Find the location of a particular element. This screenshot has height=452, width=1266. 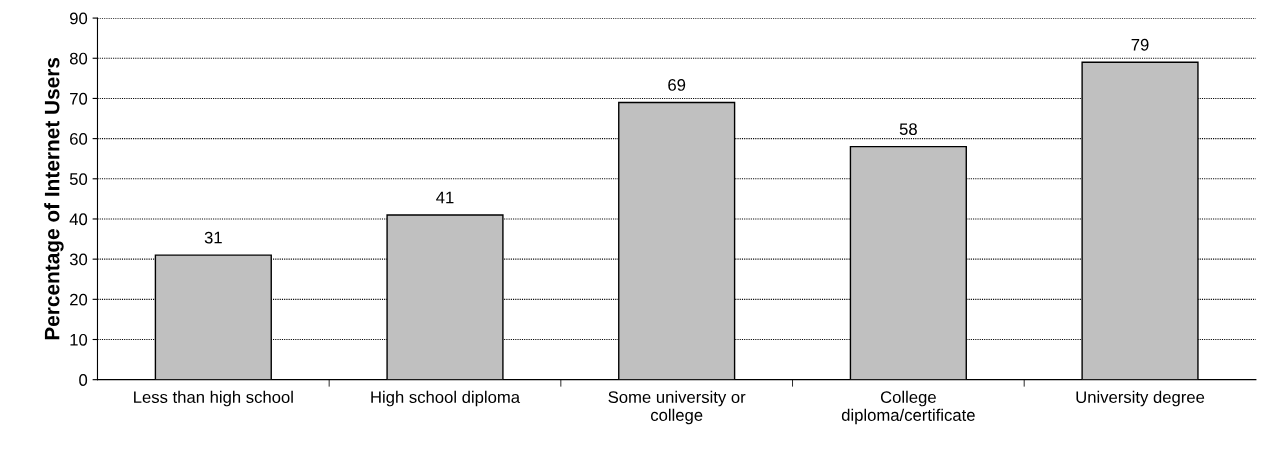

data-label: 31 is located at coordinates (213, 237).